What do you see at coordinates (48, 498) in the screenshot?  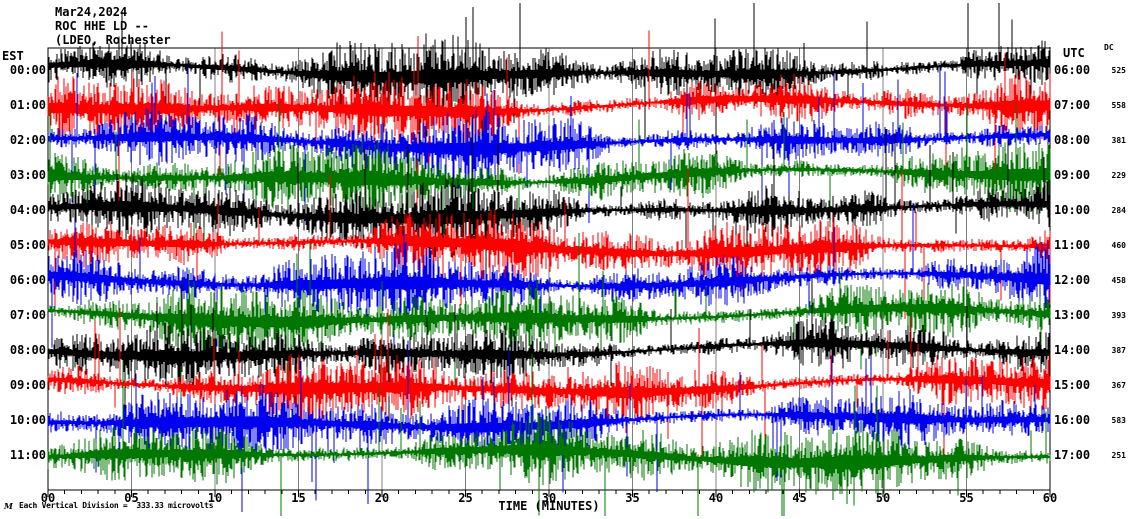 I see `x-axis-tick-label: 00` at bounding box center [48, 498].